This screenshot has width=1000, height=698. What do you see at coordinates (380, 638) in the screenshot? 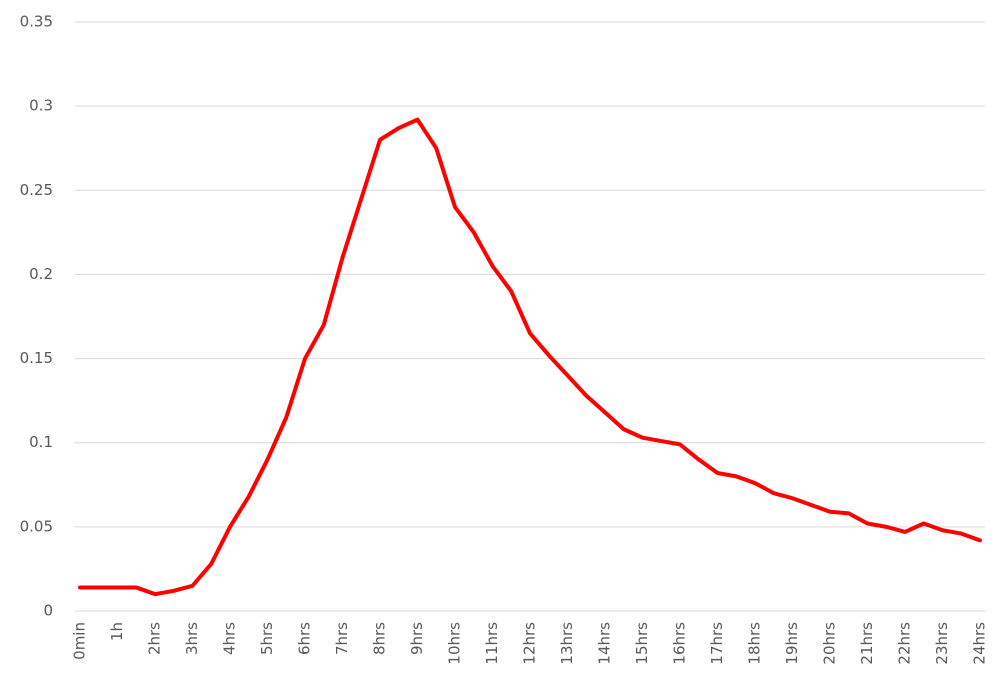
I see `x-tick-label: 8hrs` at bounding box center [380, 638].